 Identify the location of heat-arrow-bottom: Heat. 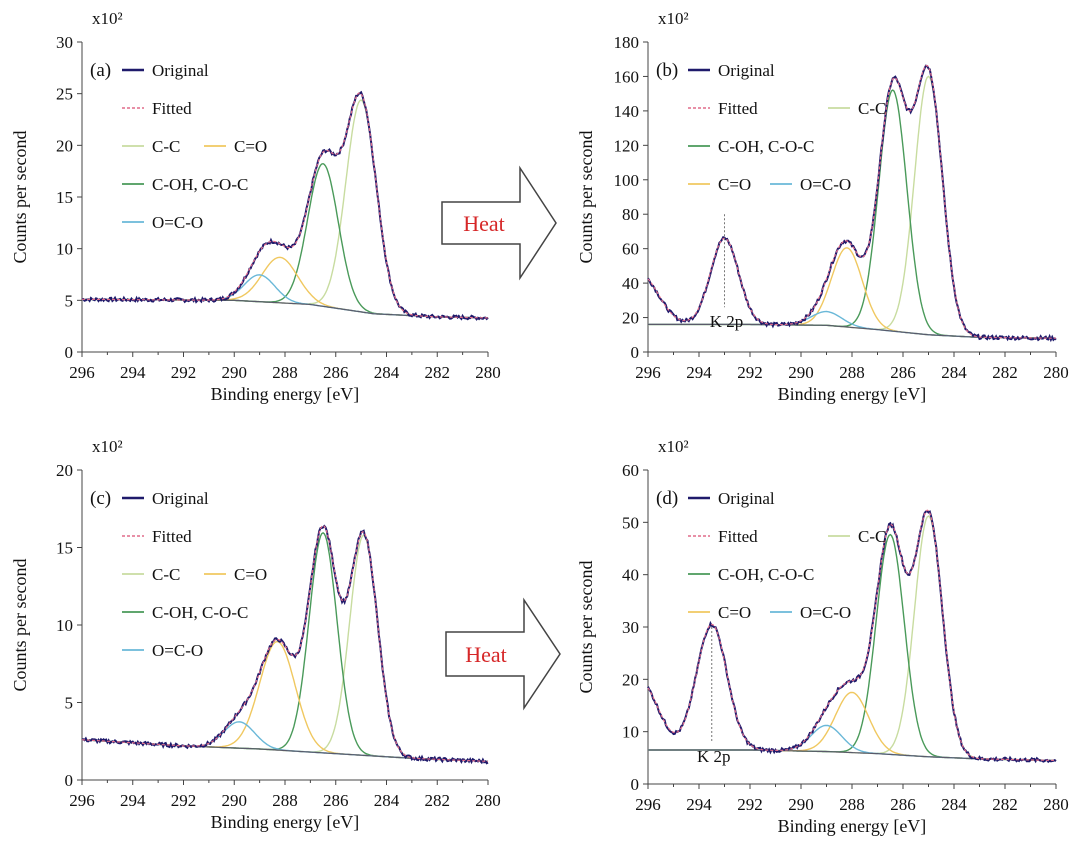
(503, 654).